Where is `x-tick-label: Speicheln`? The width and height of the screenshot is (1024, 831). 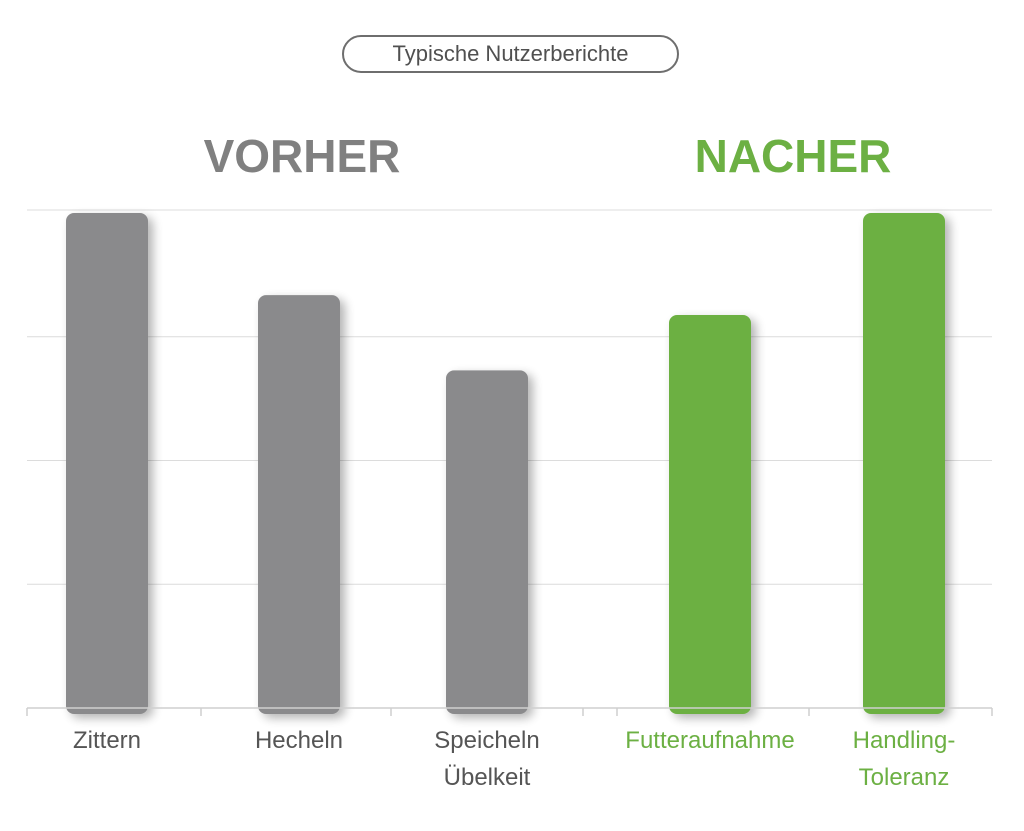 x-tick-label: Speicheln is located at coordinates (486, 740).